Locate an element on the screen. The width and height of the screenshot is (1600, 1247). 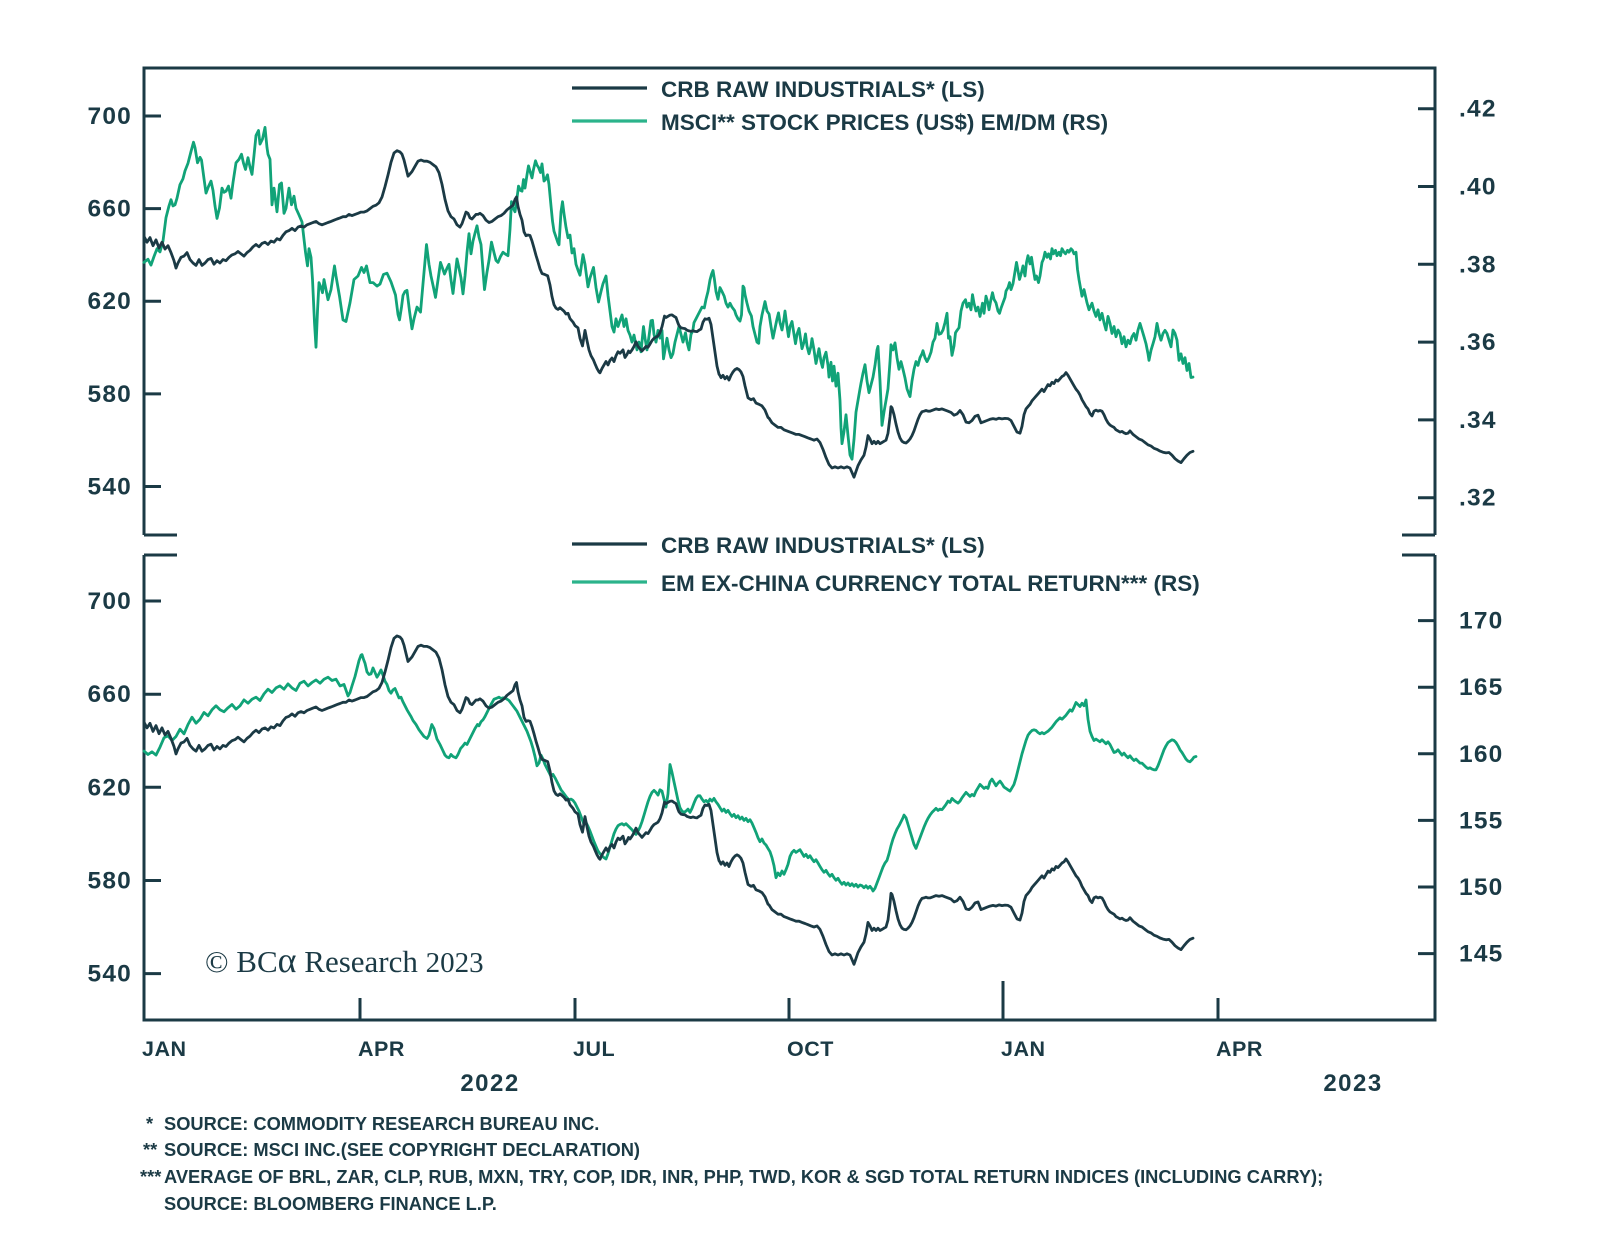
svg-text: © BCα Research 2023 is located at coordinates (344, 960).